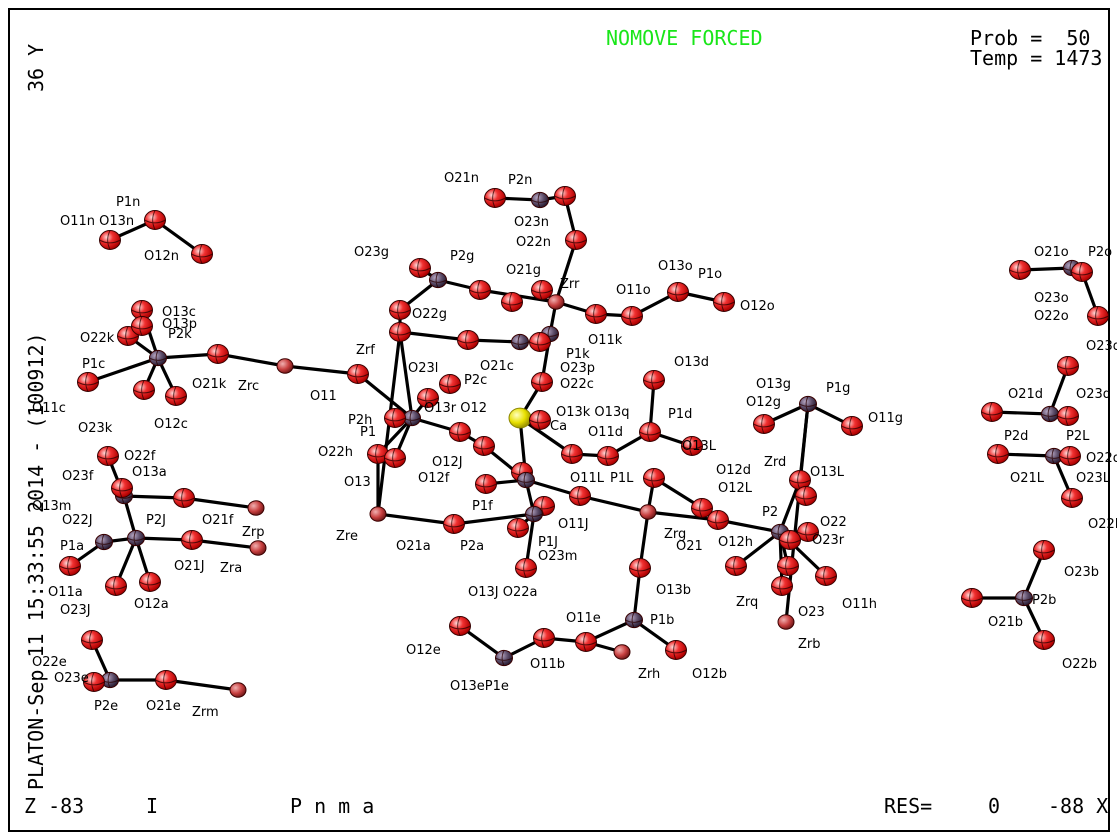 The height and width of the screenshot is (840, 1117). What do you see at coordinates (580, 496) in the screenshot?
I see `atom-O11L` at bounding box center [580, 496].